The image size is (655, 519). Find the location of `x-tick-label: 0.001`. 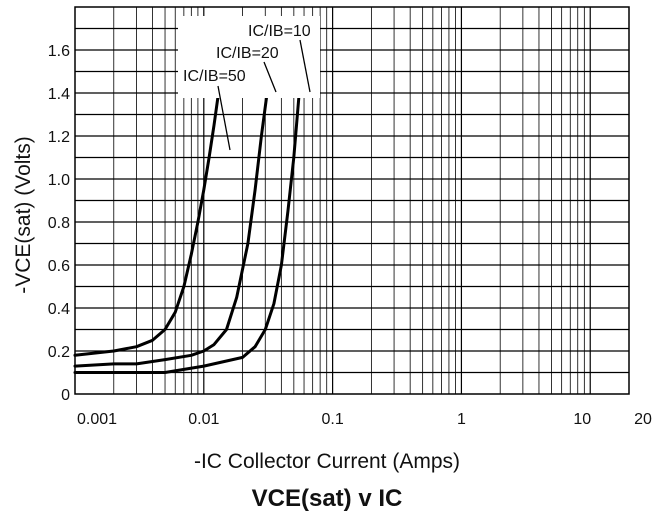

x-tick-label: 0.001 is located at coordinates (97, 419).